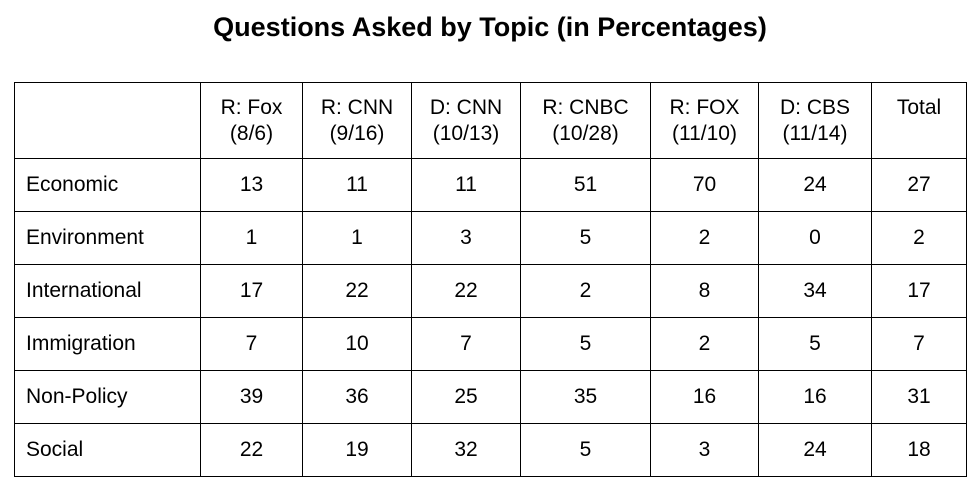  I want to click on column-header-name: Total, so click(919, 107).